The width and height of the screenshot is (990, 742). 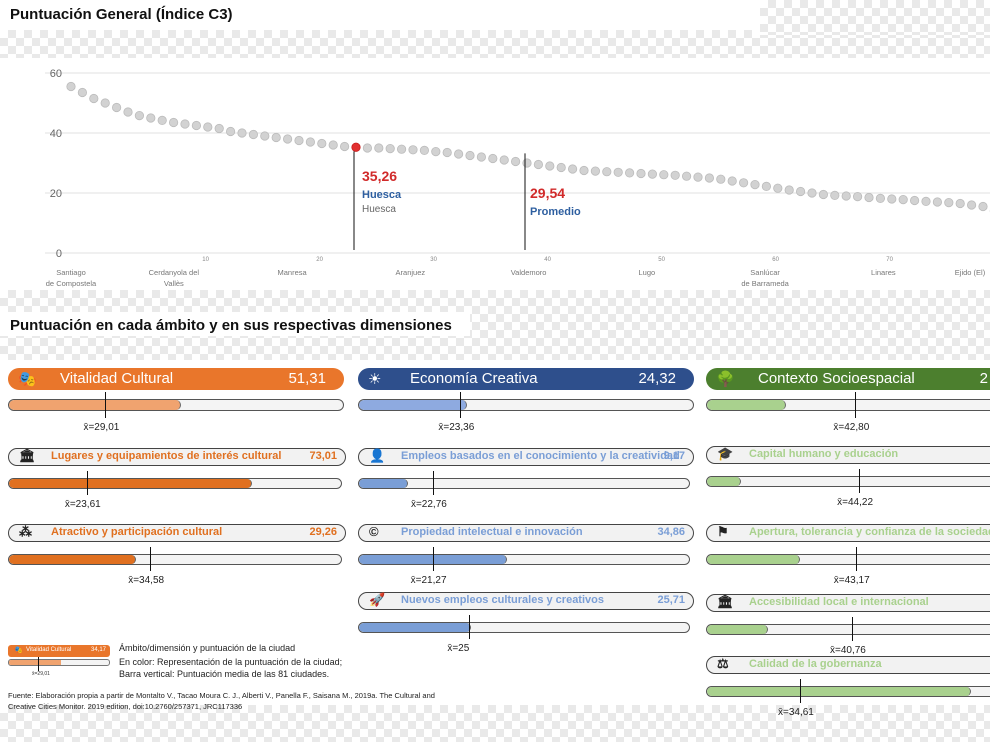 What do you see at coordinates (428, 504) in the screenshot?
I see `dimension-mean-label: x̄=22,76` at bounding box center [428, 504].